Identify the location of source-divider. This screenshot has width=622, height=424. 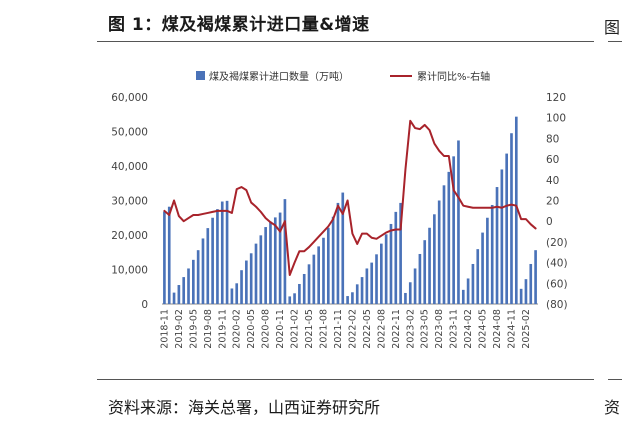
(345, 379).